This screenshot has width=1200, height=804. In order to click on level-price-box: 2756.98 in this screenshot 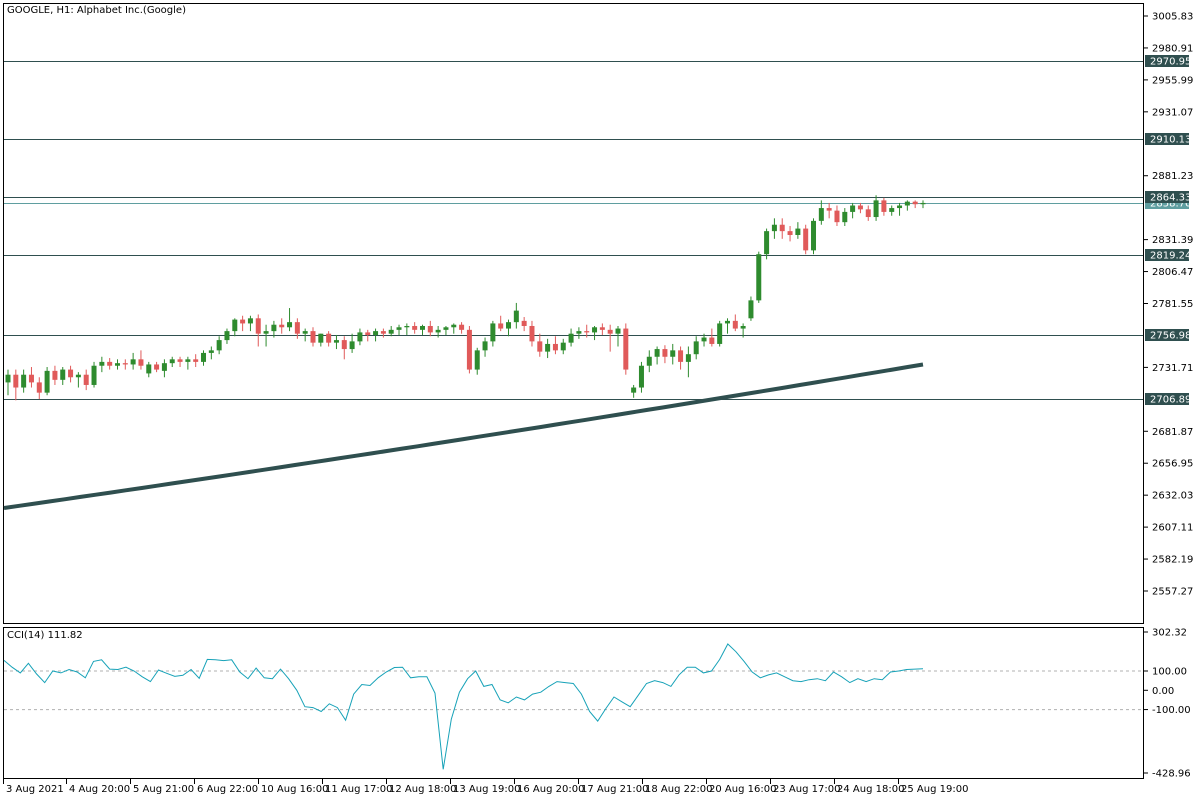, I will do `click(1168, 335)`.